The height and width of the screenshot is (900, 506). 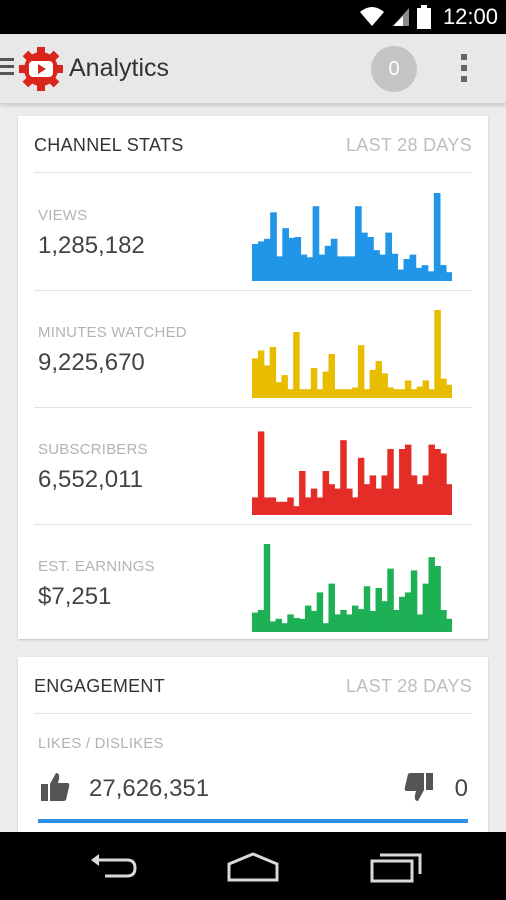 What do you see at coordinates (470, 16) in the screenshot?
I see `clock: 12:00` at bounding box center [470, 16].